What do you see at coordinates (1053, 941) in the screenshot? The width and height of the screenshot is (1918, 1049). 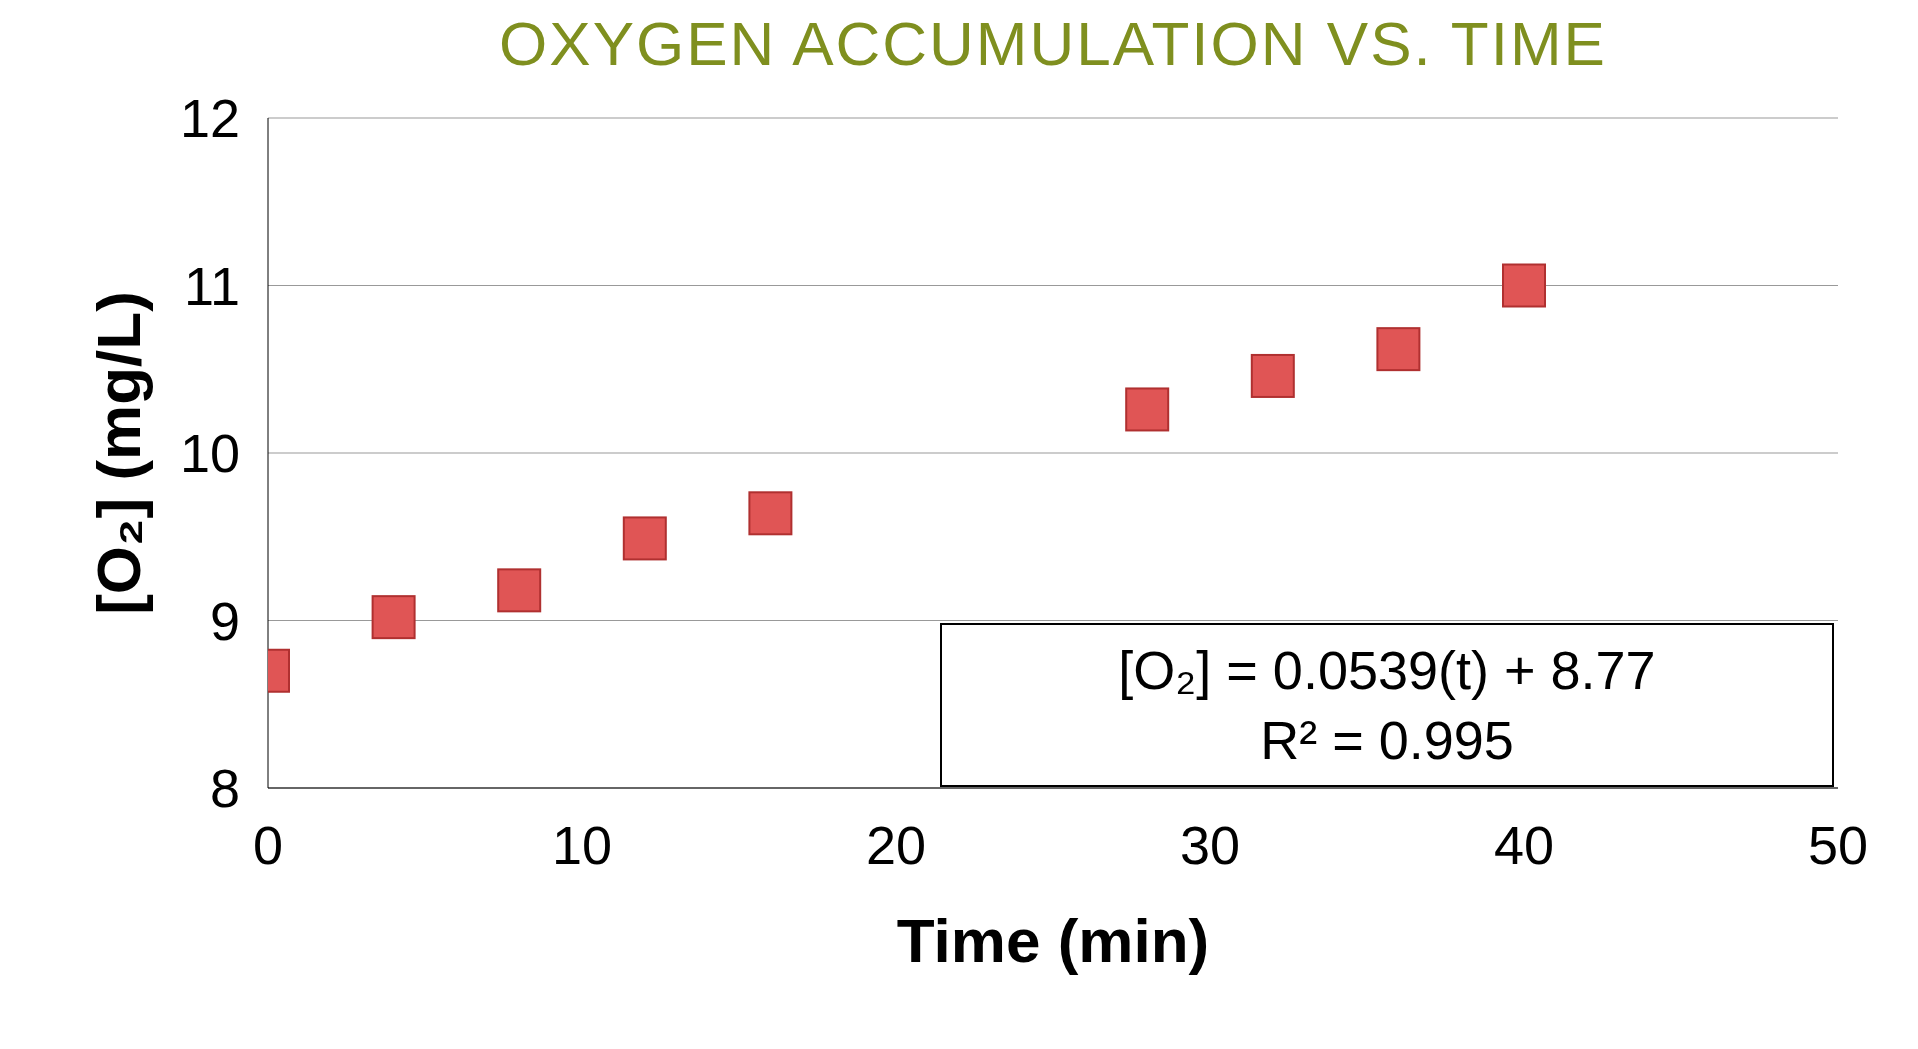 I see `x-axis-title: Time (min)` at bounding box center [1053, 941].